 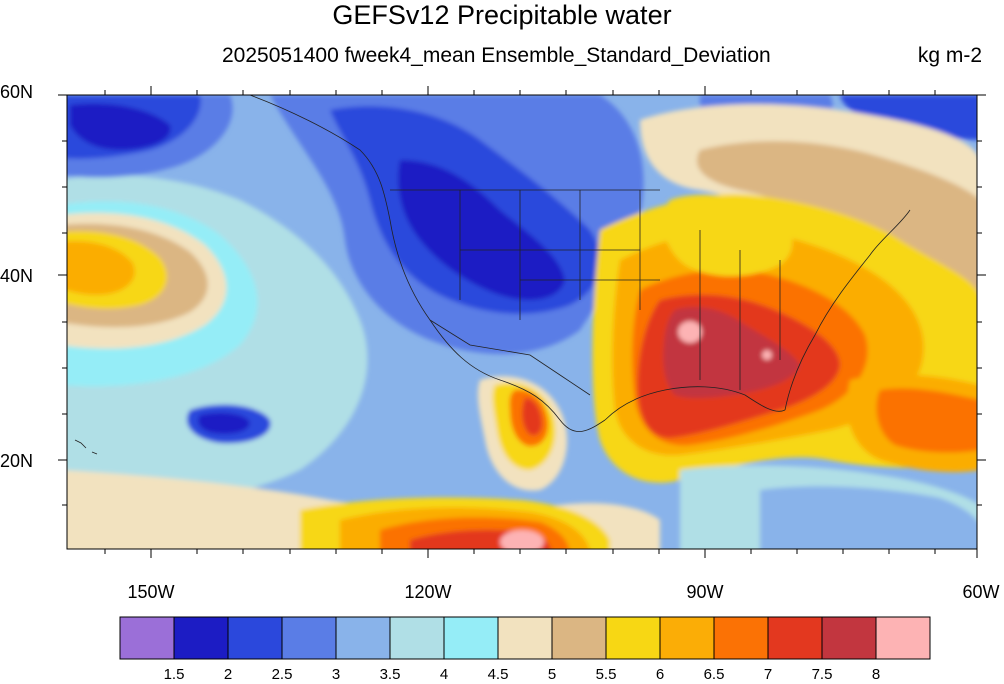 What do you see at coordinates (606, 674) in the screenshot?
I see `colorbar-label: 5.5` at bounding box center [606, 674].